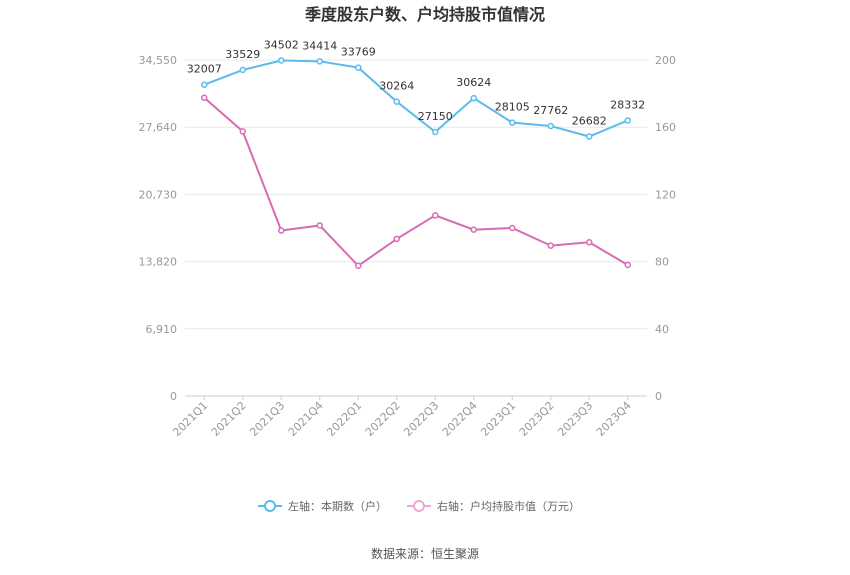  I want to click on legend-item-avg-value: 右轴：户均持股市值（万元）, so click(493, 506).